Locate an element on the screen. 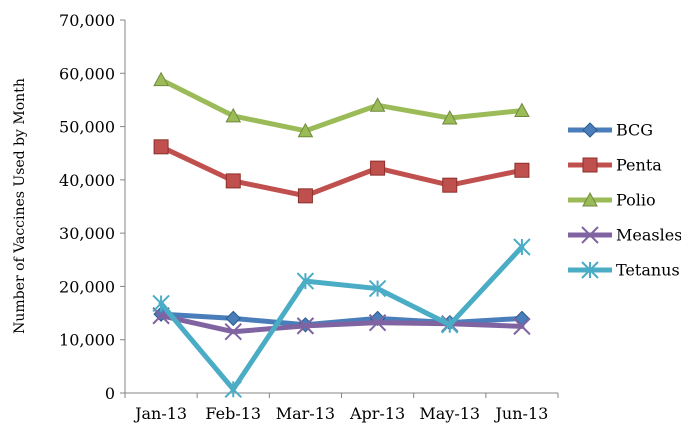 This screenshot has width=681, height=427. y-tick-label: 0 is located at coordinates (110, 393).